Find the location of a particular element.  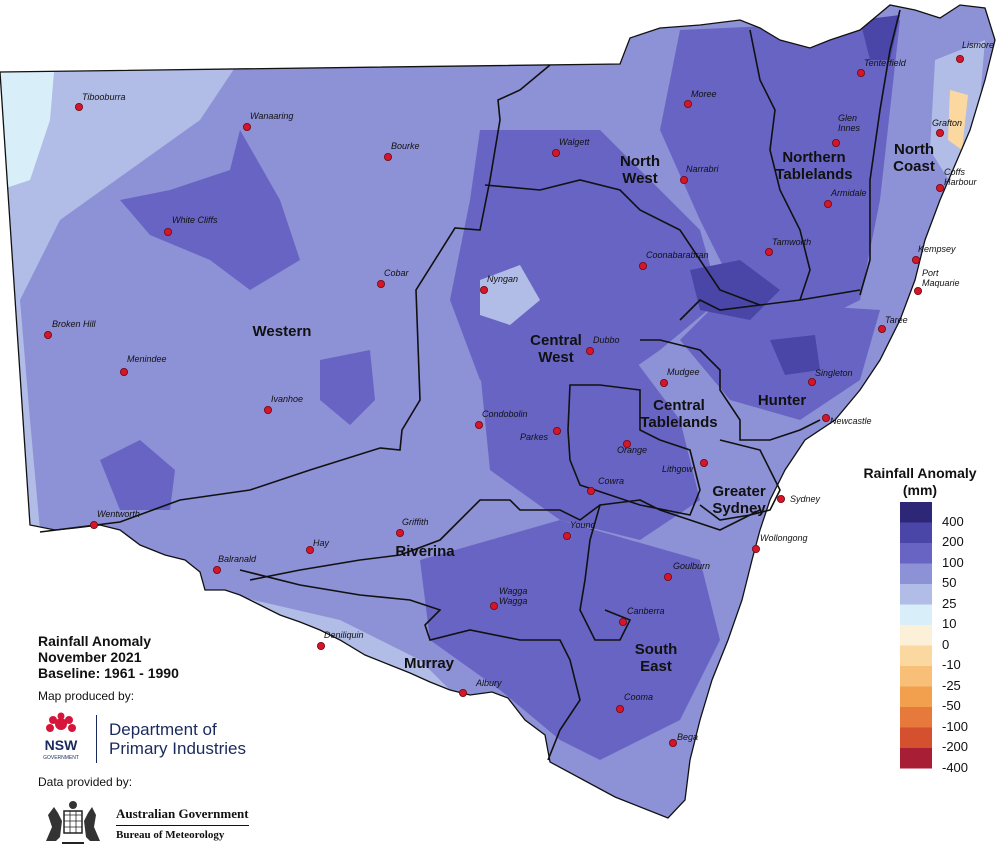

boundary-greater-sydney is located at coordinates (740, 480).